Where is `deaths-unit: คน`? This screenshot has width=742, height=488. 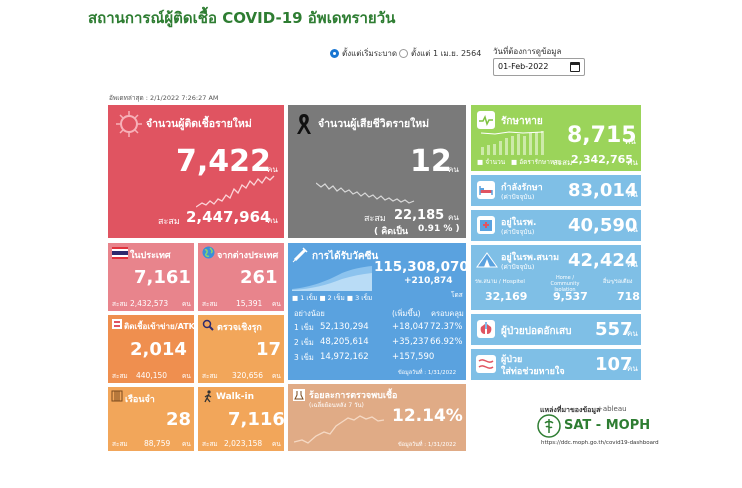 deaths-unit: คน is located at coordinates (453, 169).